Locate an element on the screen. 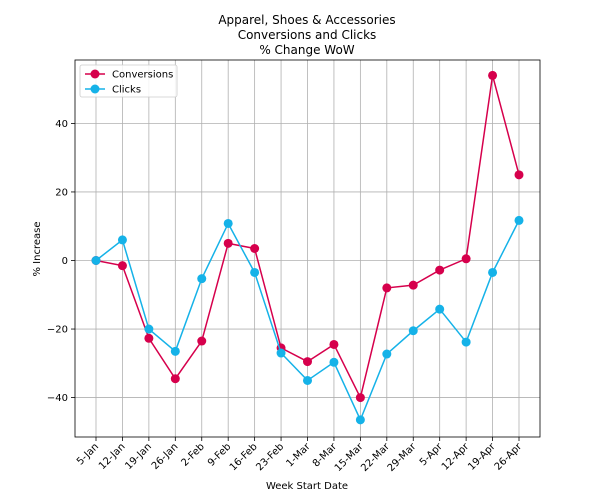 Image resolution: width=600 pixels, height=500 pixels. chart-title-line: Apparel, Shoes & Accessories is located at coordinates (306, 20).